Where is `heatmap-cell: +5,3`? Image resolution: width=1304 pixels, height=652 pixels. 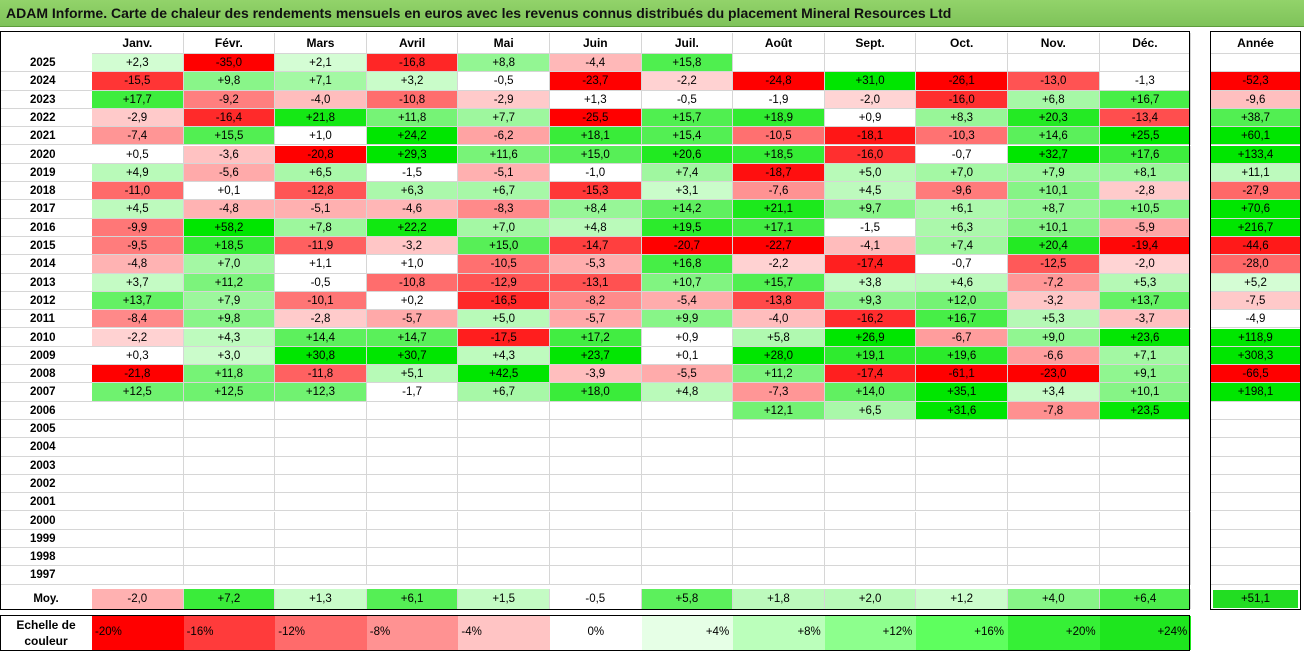
heatmap-cell: +5,3 is located at coordinates (1054, 319).